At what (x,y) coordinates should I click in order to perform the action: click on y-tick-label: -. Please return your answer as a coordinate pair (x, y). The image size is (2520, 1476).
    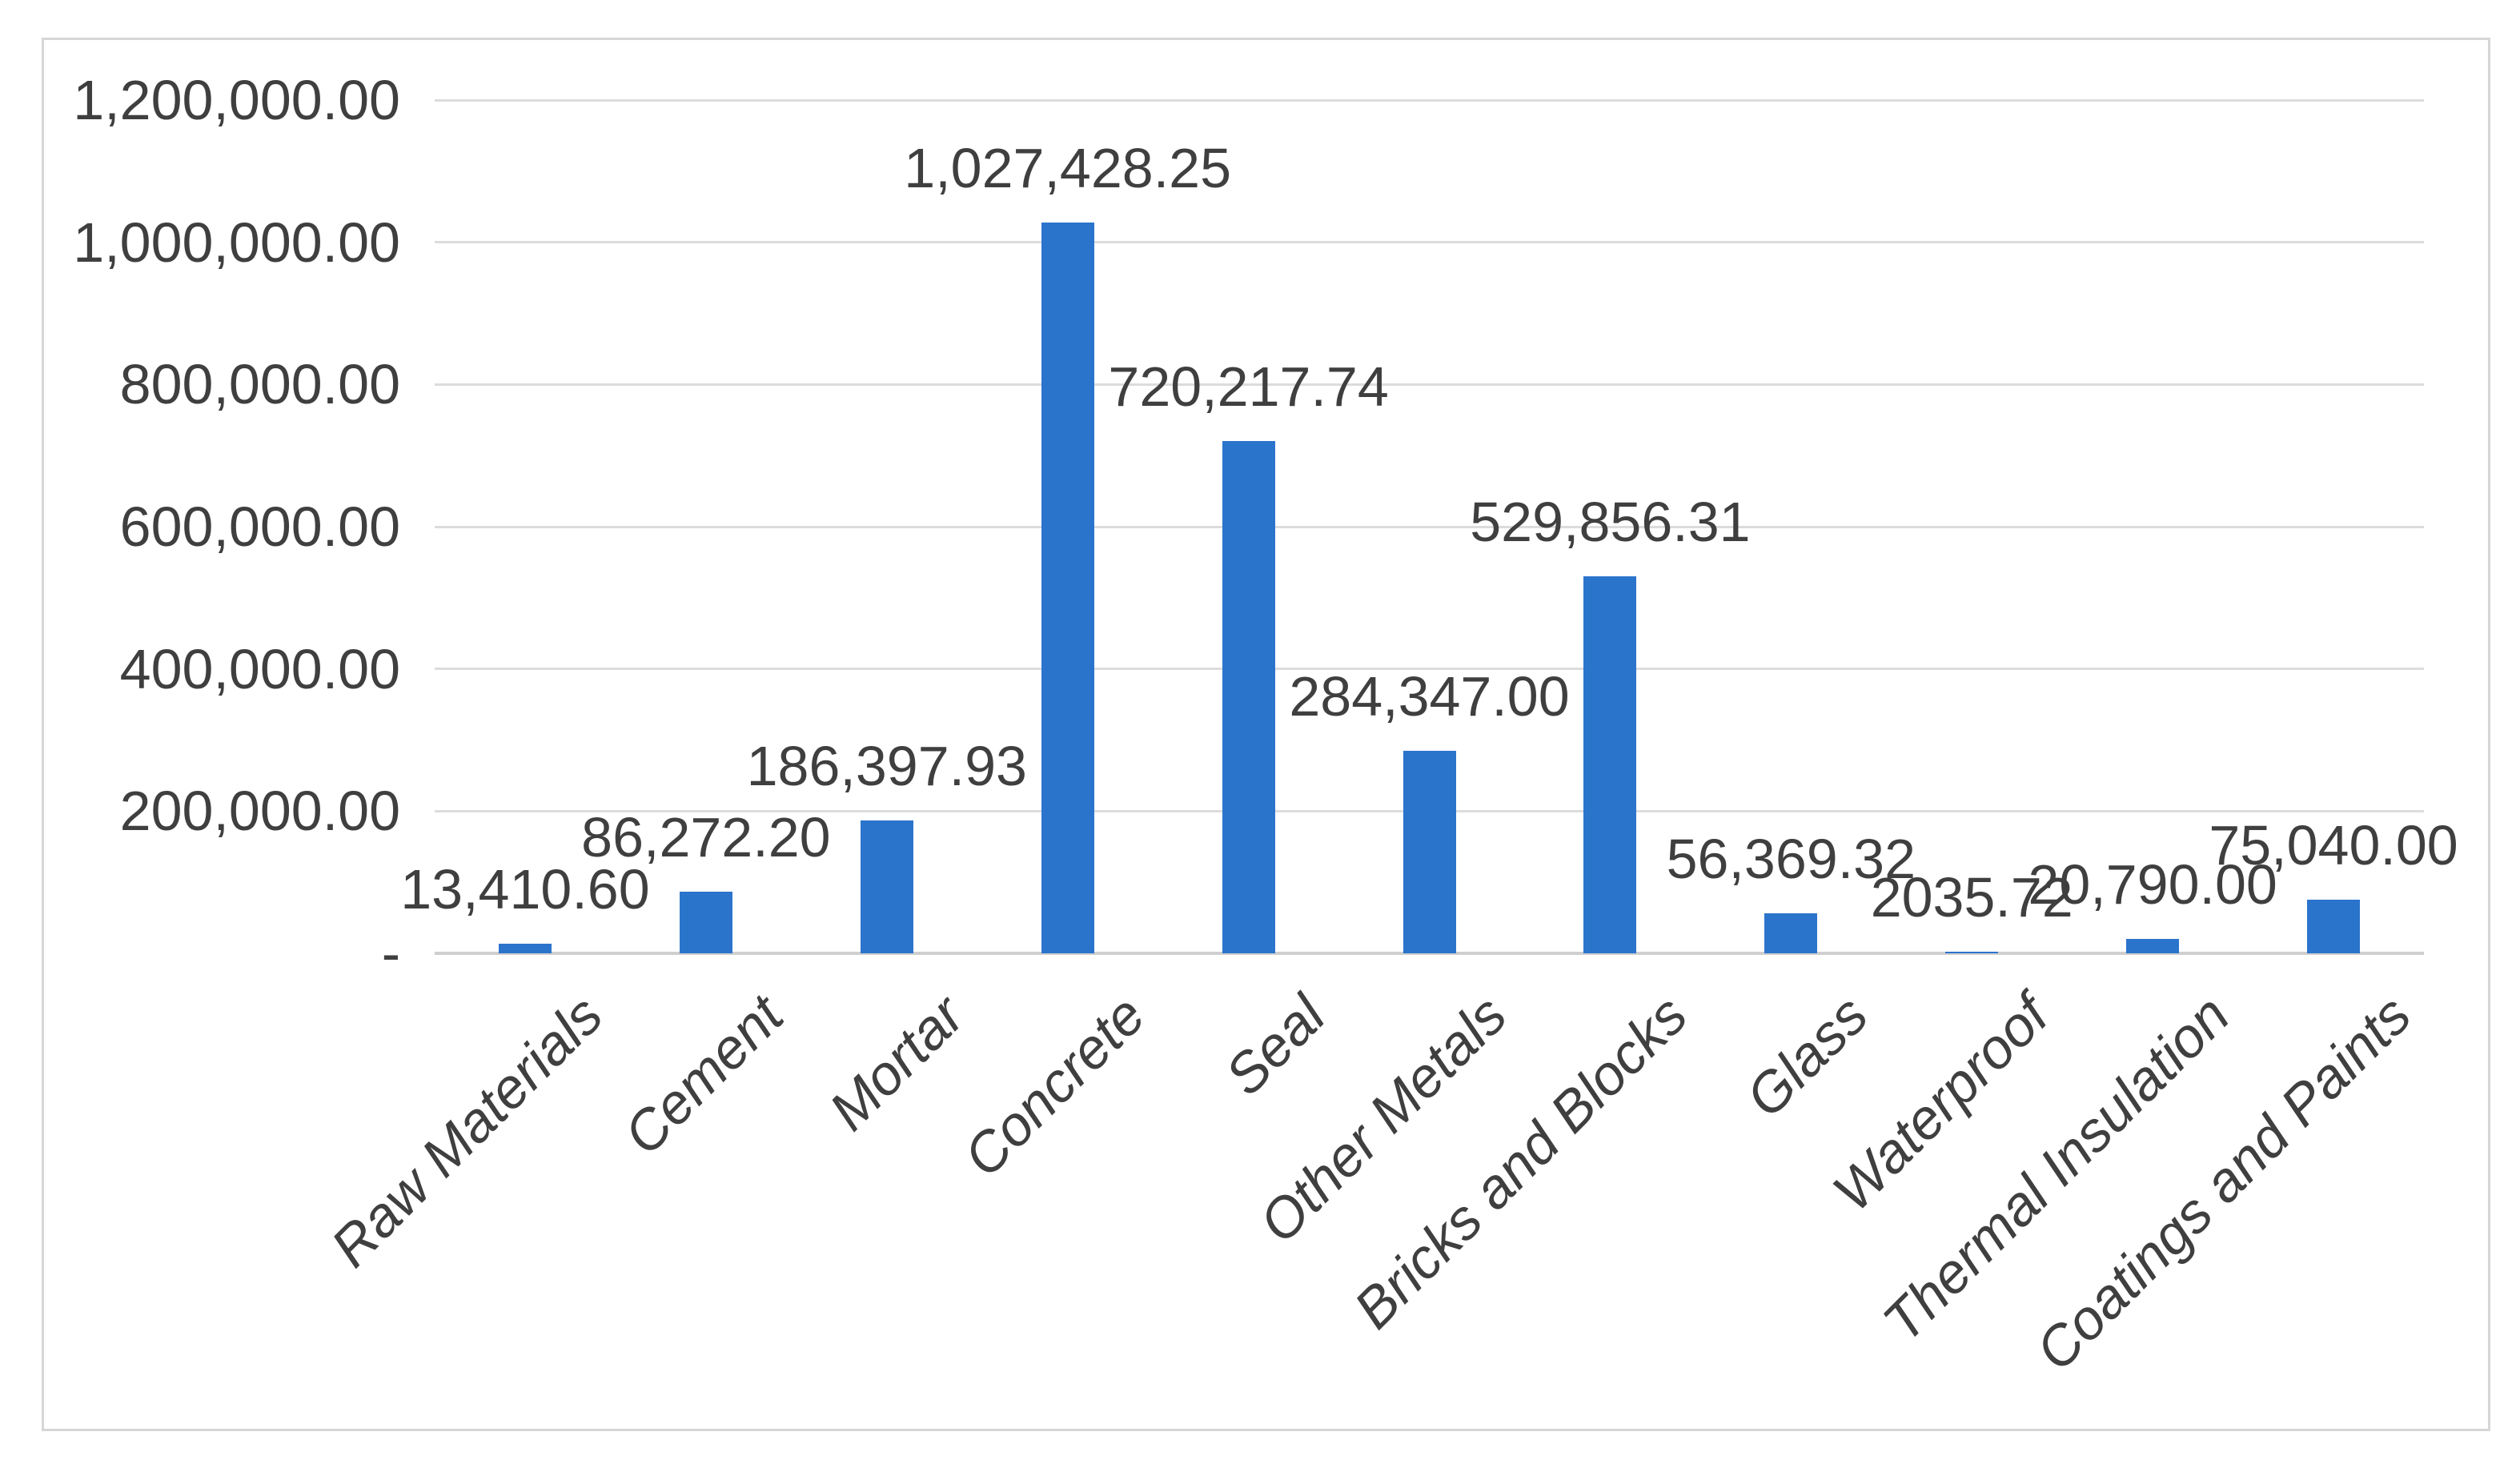
    Looking at the image, I should click on (391, 954).